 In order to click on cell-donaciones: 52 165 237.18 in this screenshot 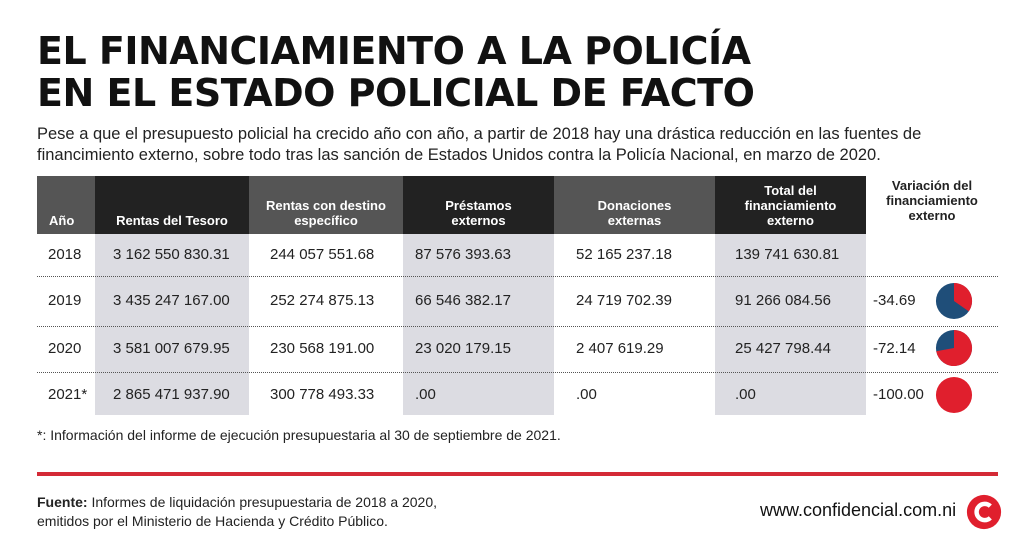, I will do `click(624, 254)`.